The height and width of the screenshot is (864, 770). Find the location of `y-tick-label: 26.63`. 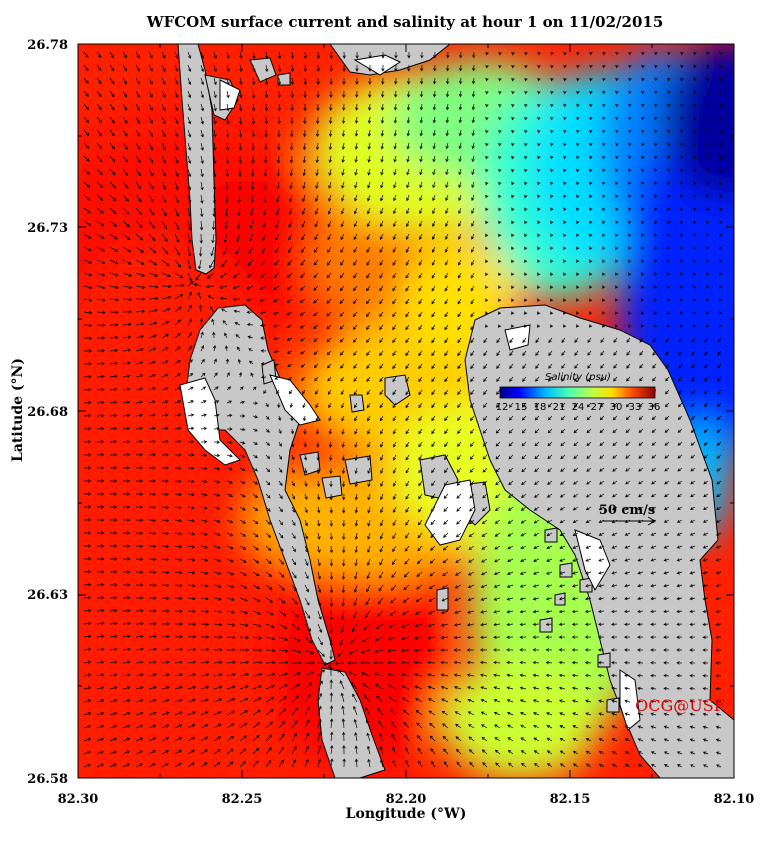

y-tick-label: 26.63 is located at coordinates (47, 595).